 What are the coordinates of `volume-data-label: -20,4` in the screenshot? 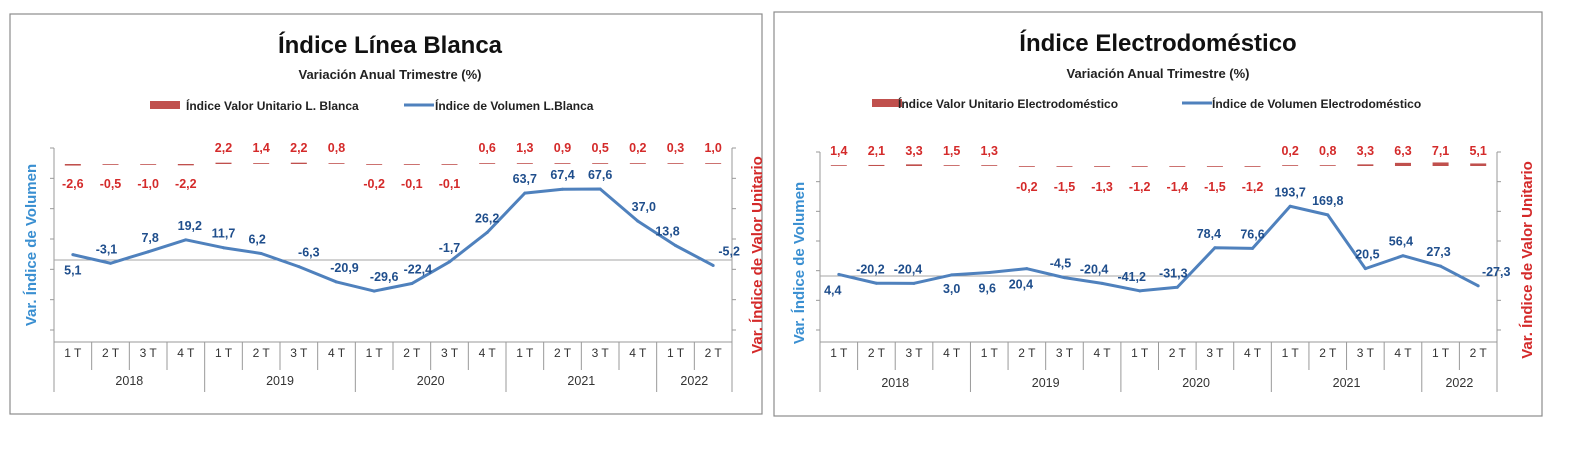 It's located at (1094, 269).